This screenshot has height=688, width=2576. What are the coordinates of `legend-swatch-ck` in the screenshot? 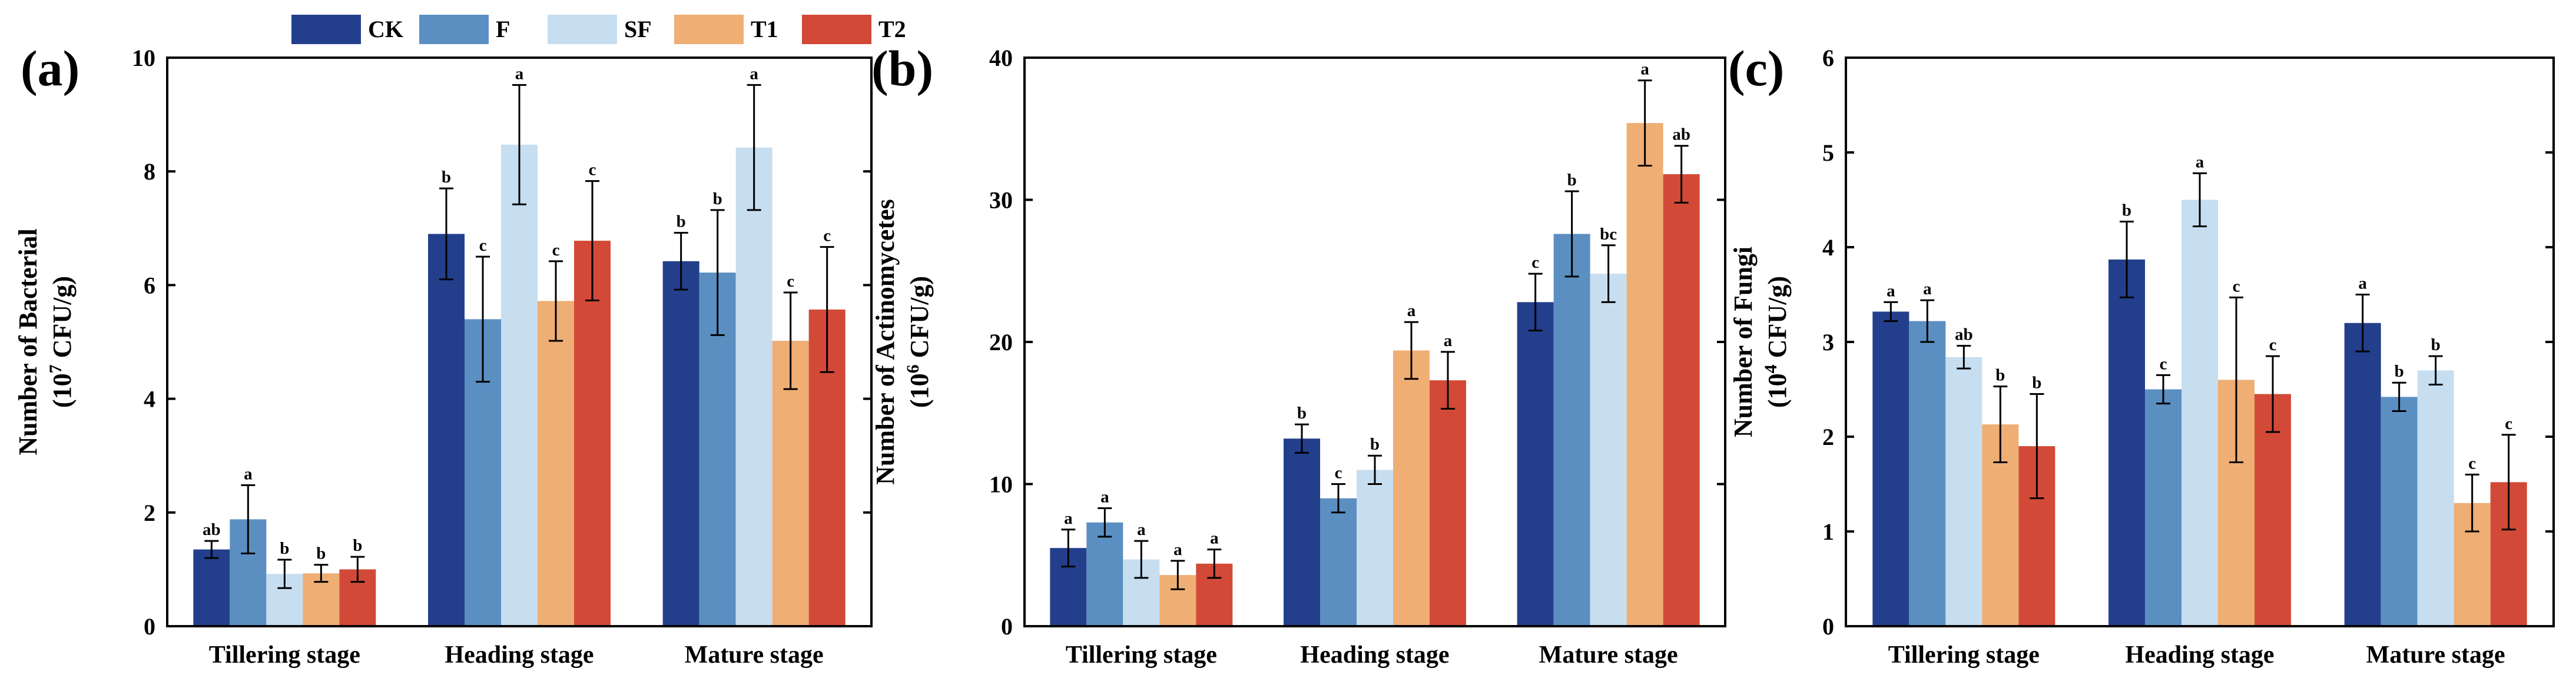 It's located at (326, 29).